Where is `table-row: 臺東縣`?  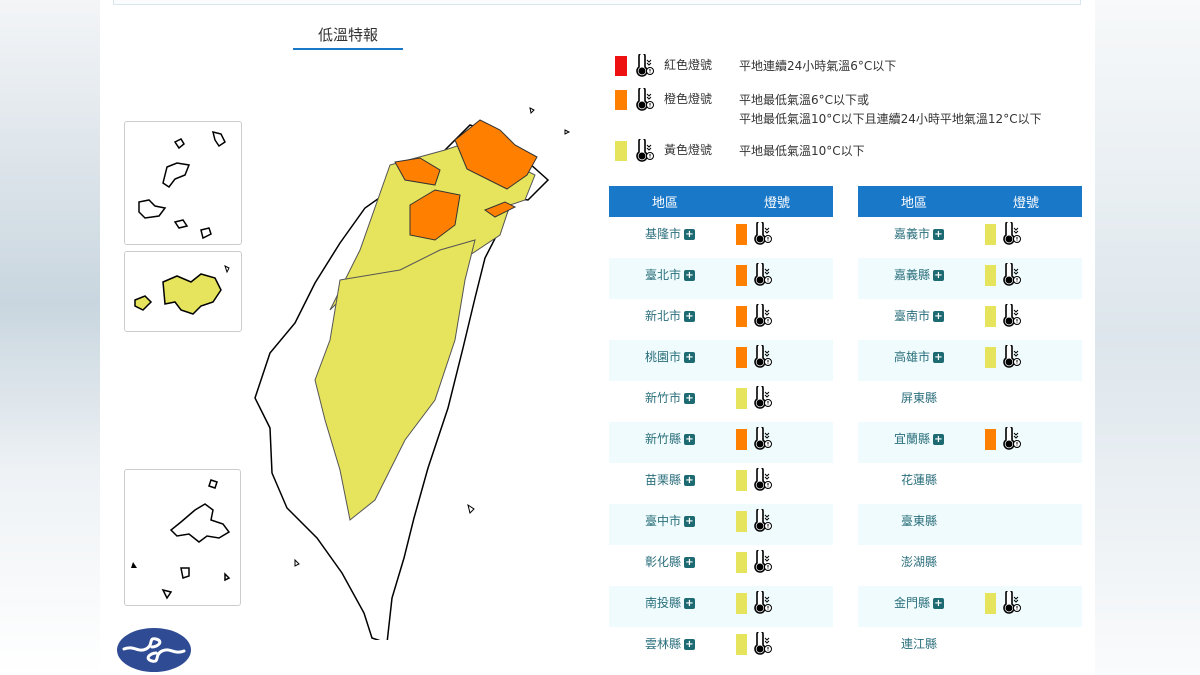 table-row: 臺東縣 is located at coordinates (970, 524).